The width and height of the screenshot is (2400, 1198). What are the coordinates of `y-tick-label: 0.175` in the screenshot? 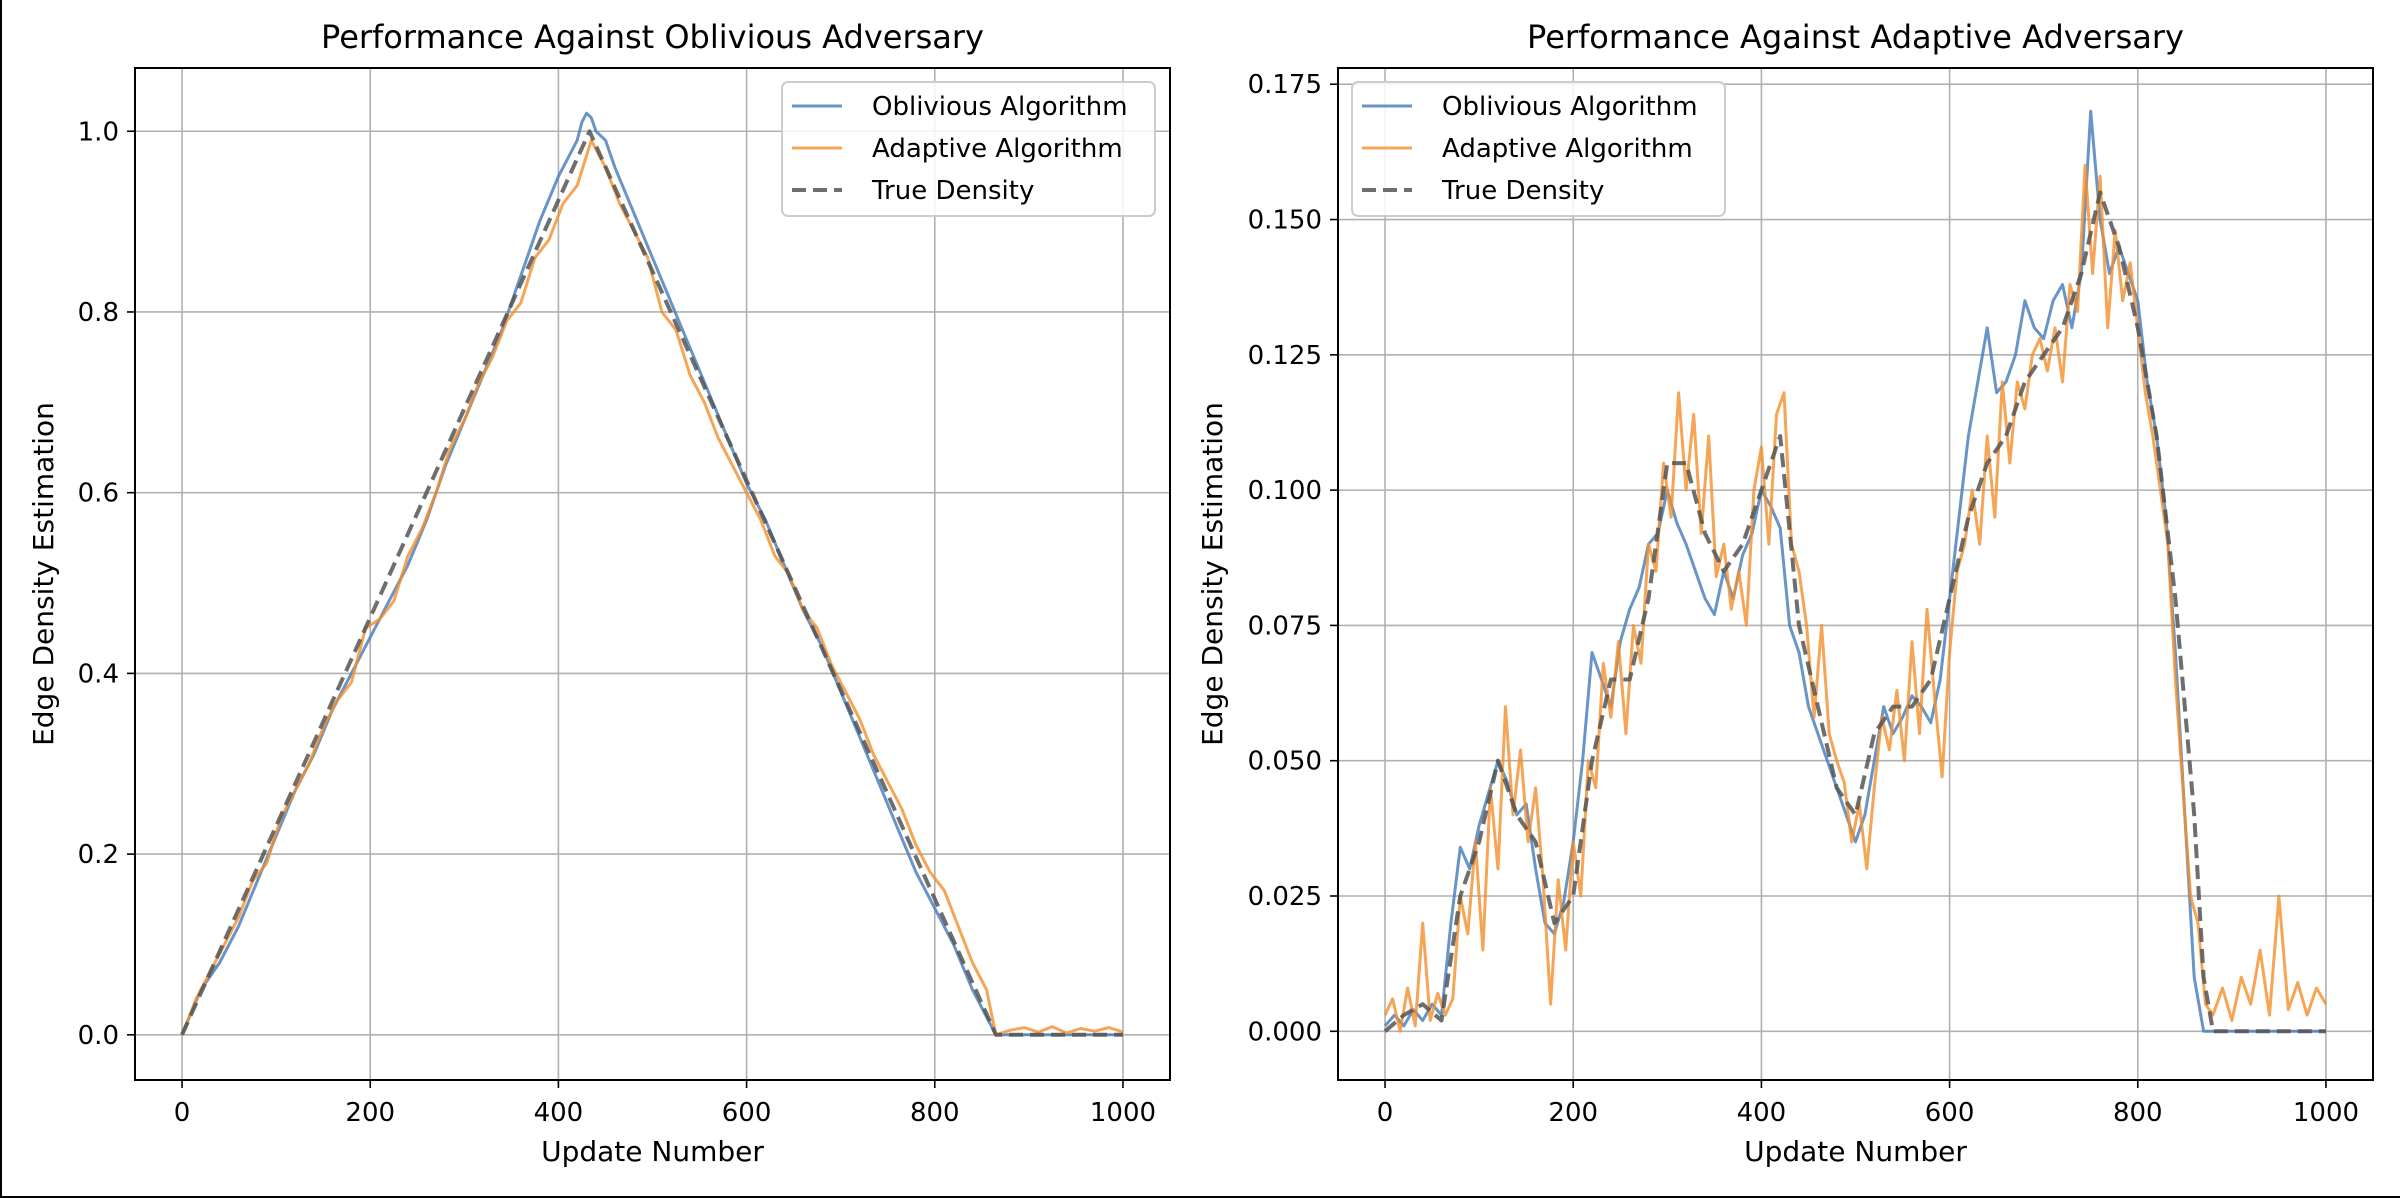 It's located at (1285, 85).